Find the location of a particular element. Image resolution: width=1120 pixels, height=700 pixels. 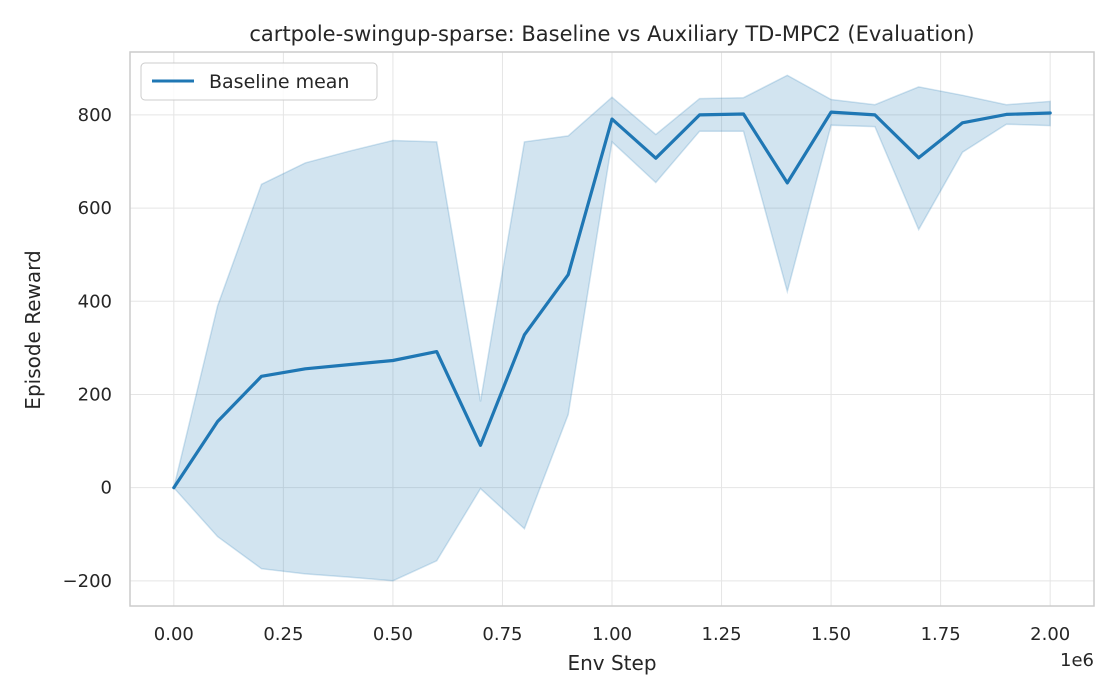

x-tick-label: 2.00 is located at coordinates (1050, 634).